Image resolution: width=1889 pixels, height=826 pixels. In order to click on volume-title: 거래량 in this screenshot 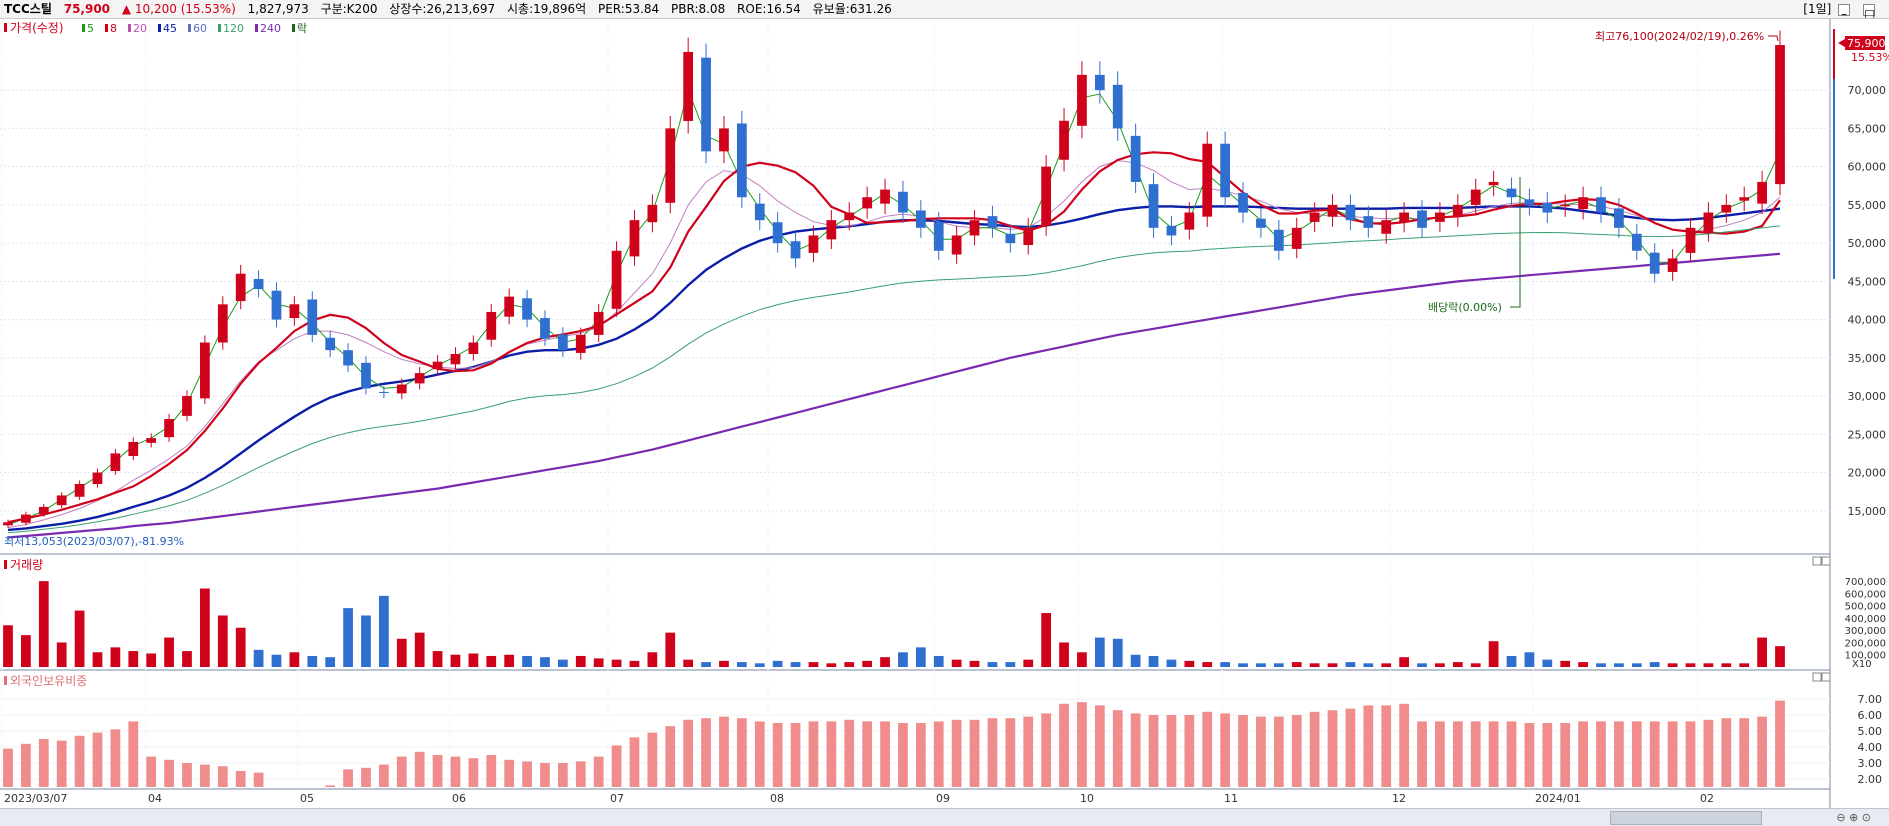, I will do `click(26, 565)`.